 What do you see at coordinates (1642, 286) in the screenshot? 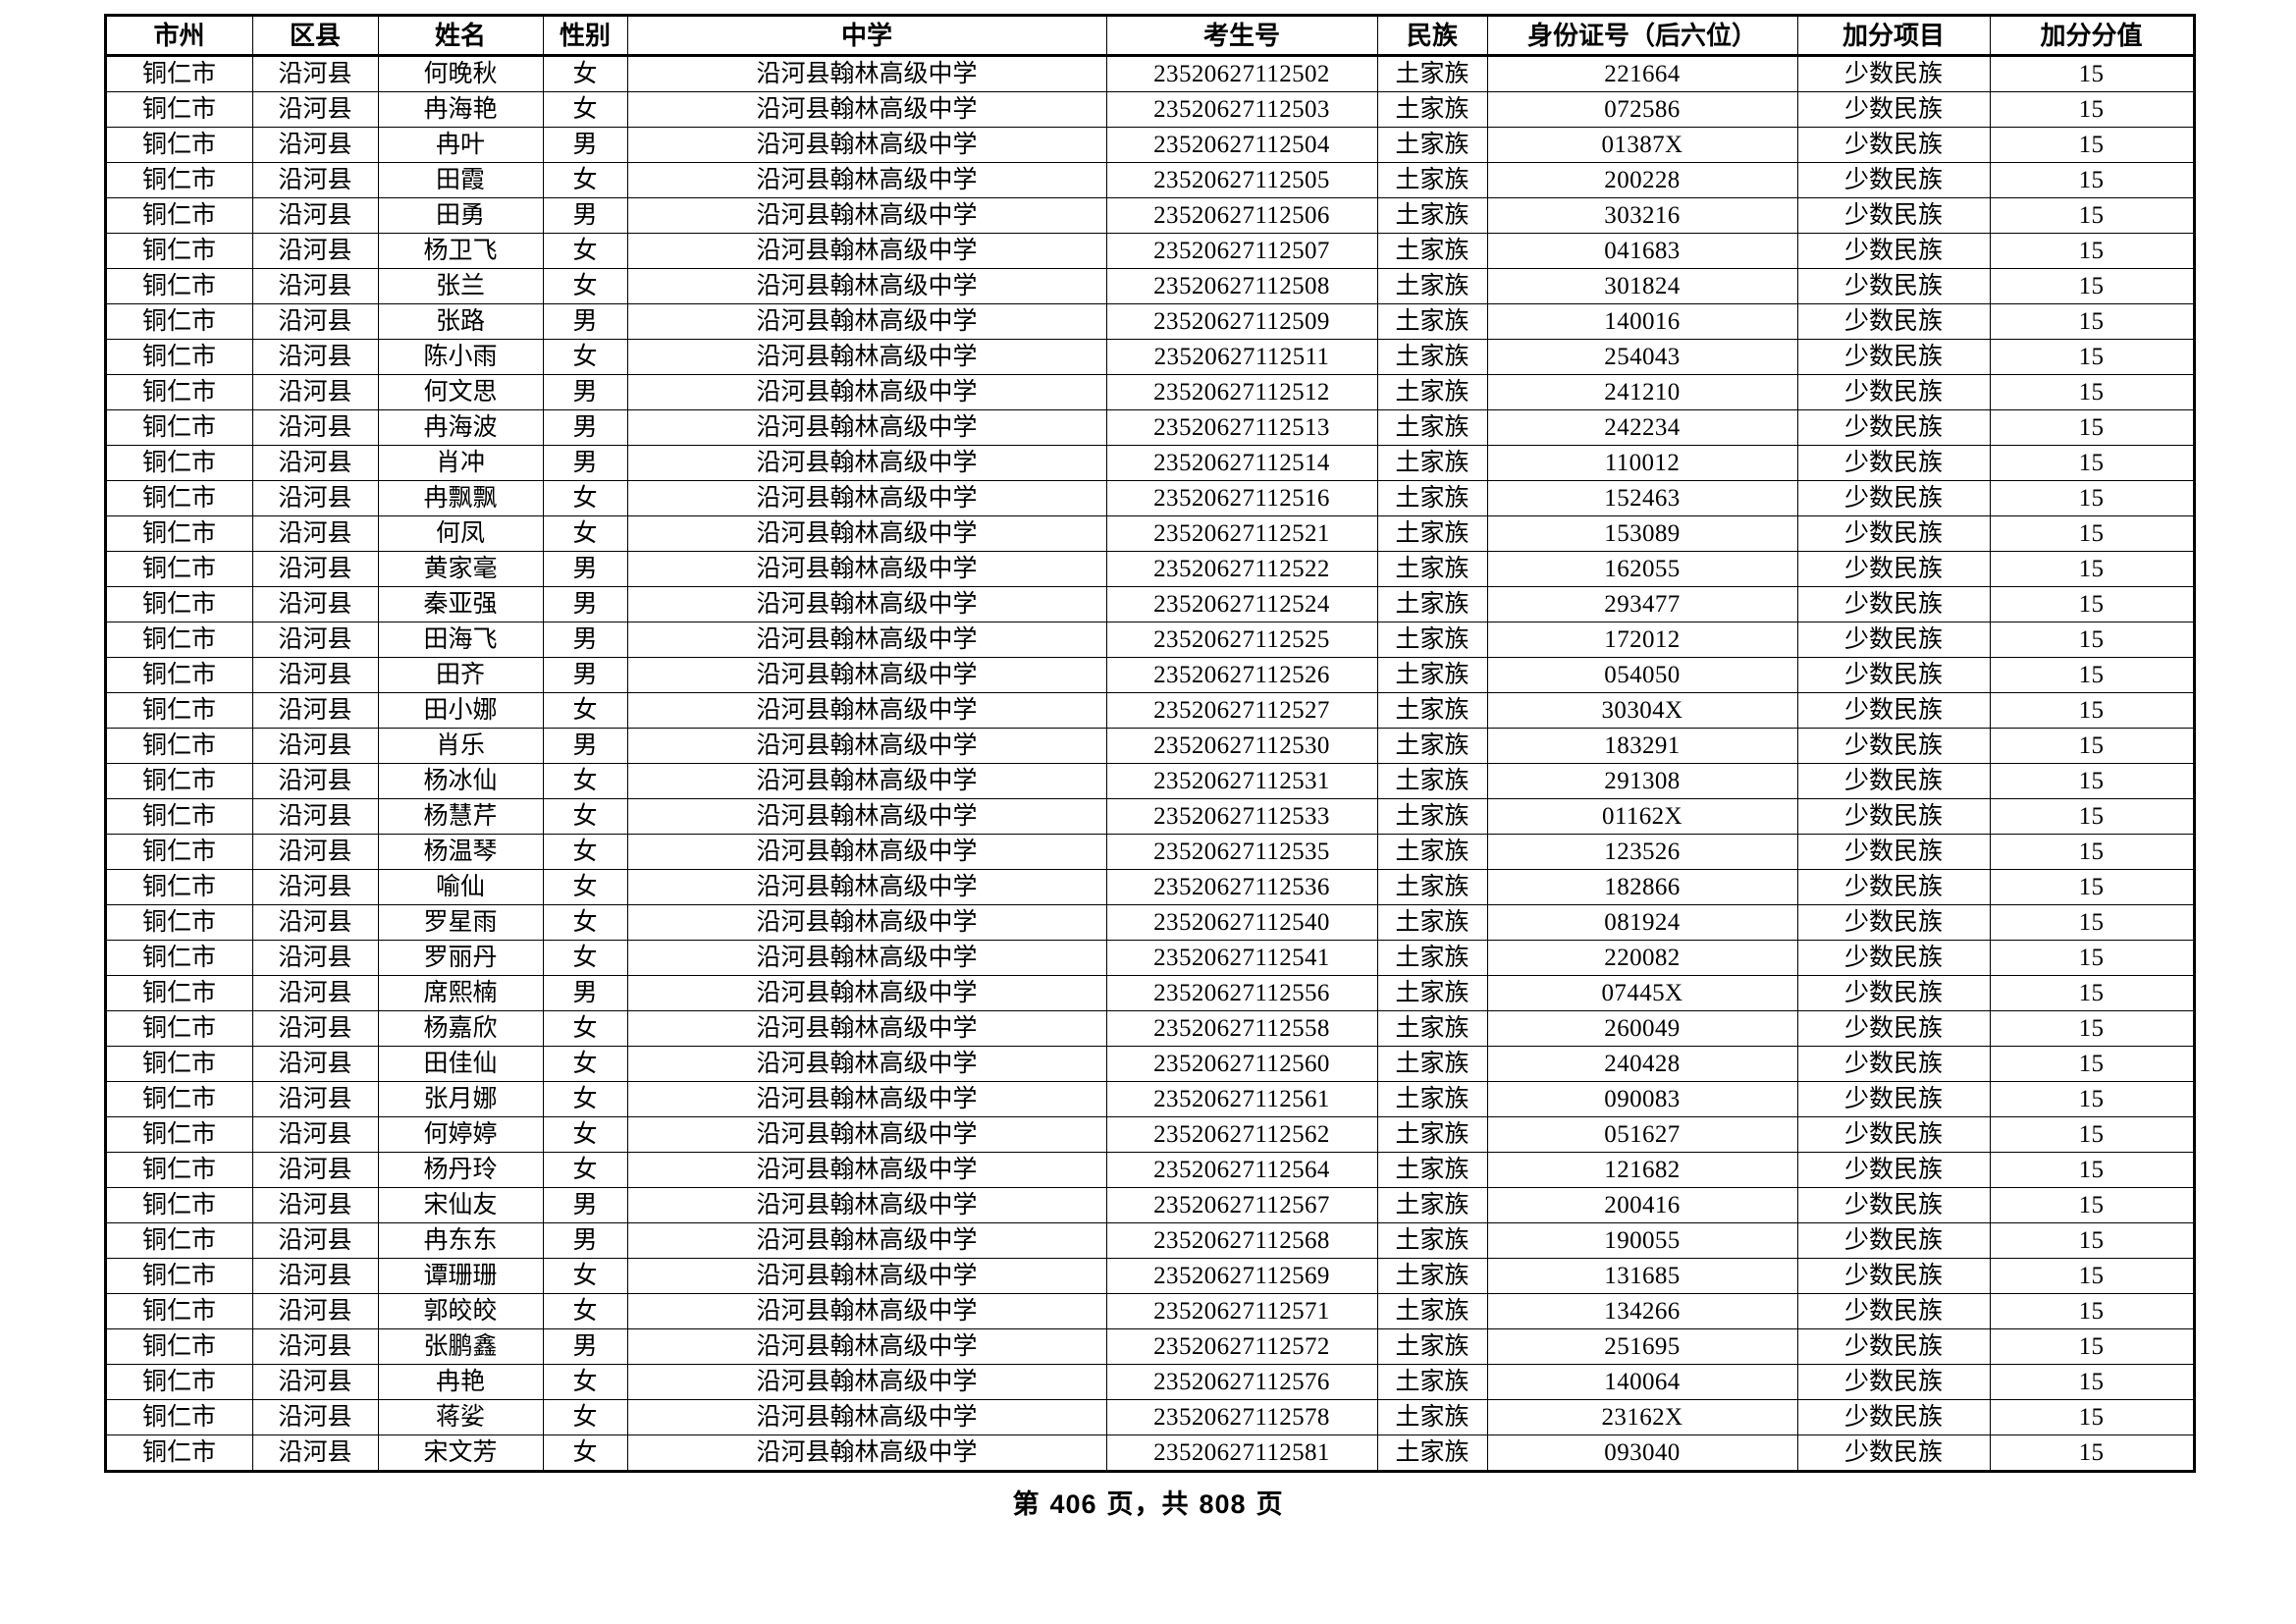
I see `cell-idtail: 301824` at bounding box center [1642, 286].